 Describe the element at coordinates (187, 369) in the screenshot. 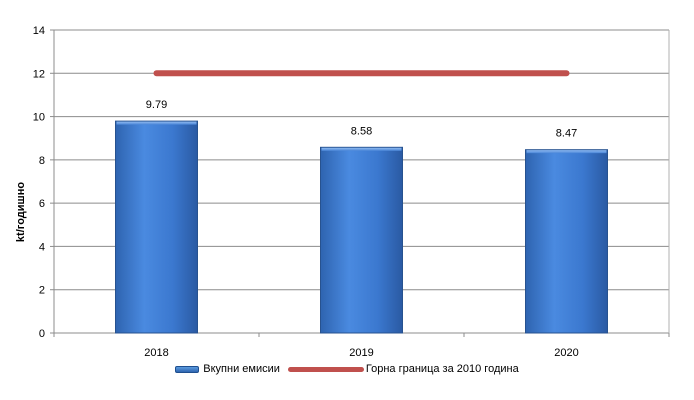

I see `legend-swatch-bars` at that location.